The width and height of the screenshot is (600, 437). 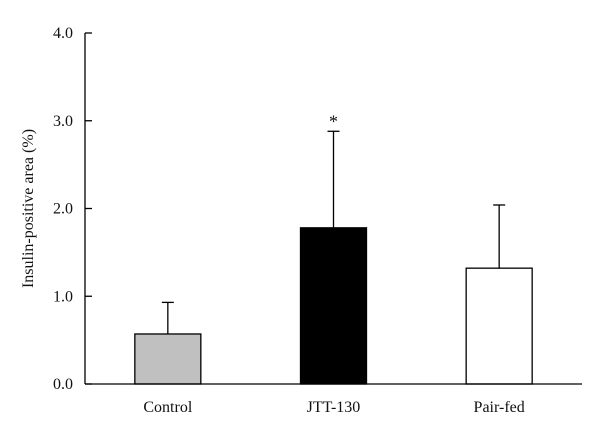 What do you see at coordinates (63, 121) in the screenshot?
I see `y-tick-label: 3.0` at bounding box center [63, 121].